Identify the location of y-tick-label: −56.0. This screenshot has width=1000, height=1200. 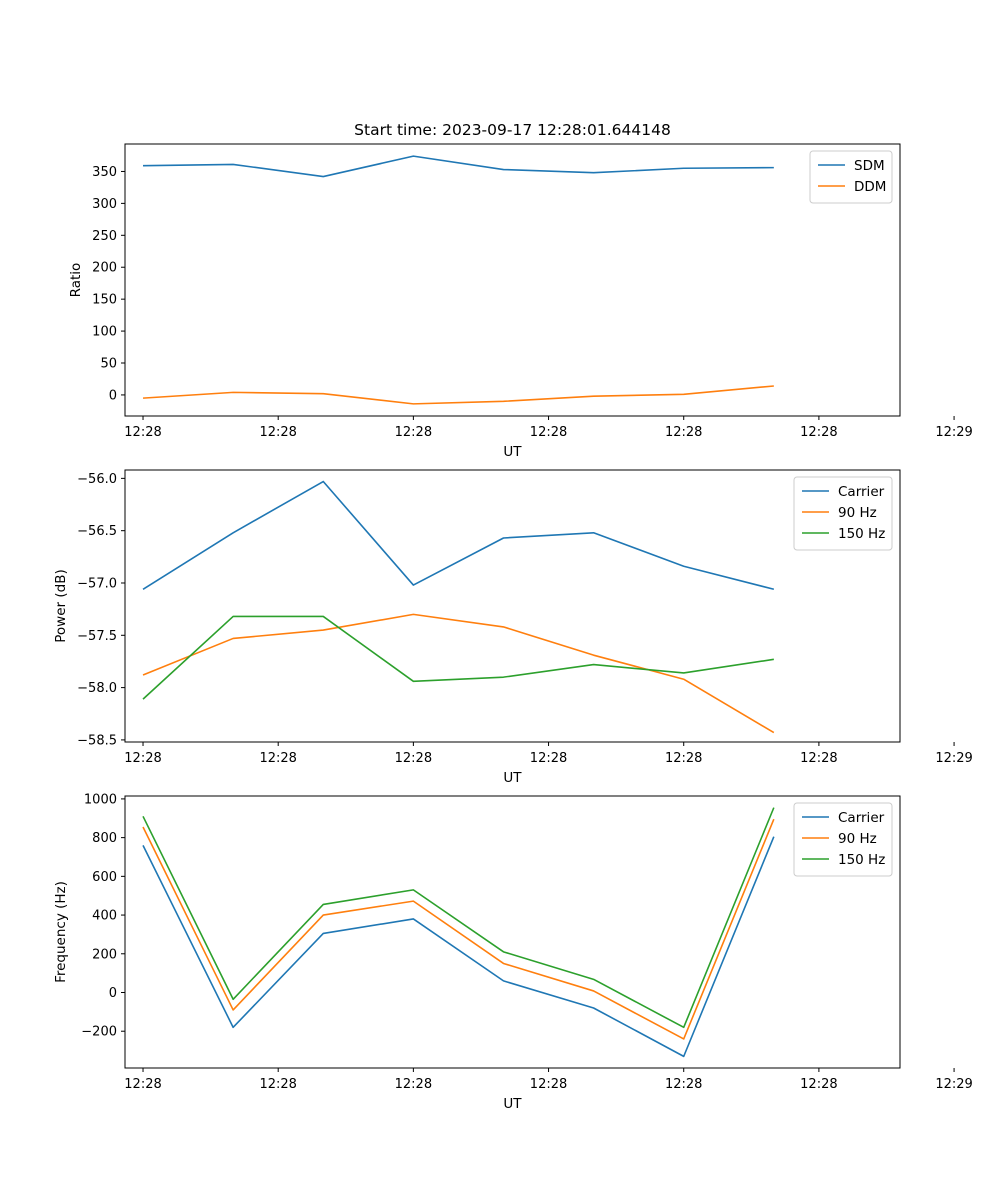
(97, 479).